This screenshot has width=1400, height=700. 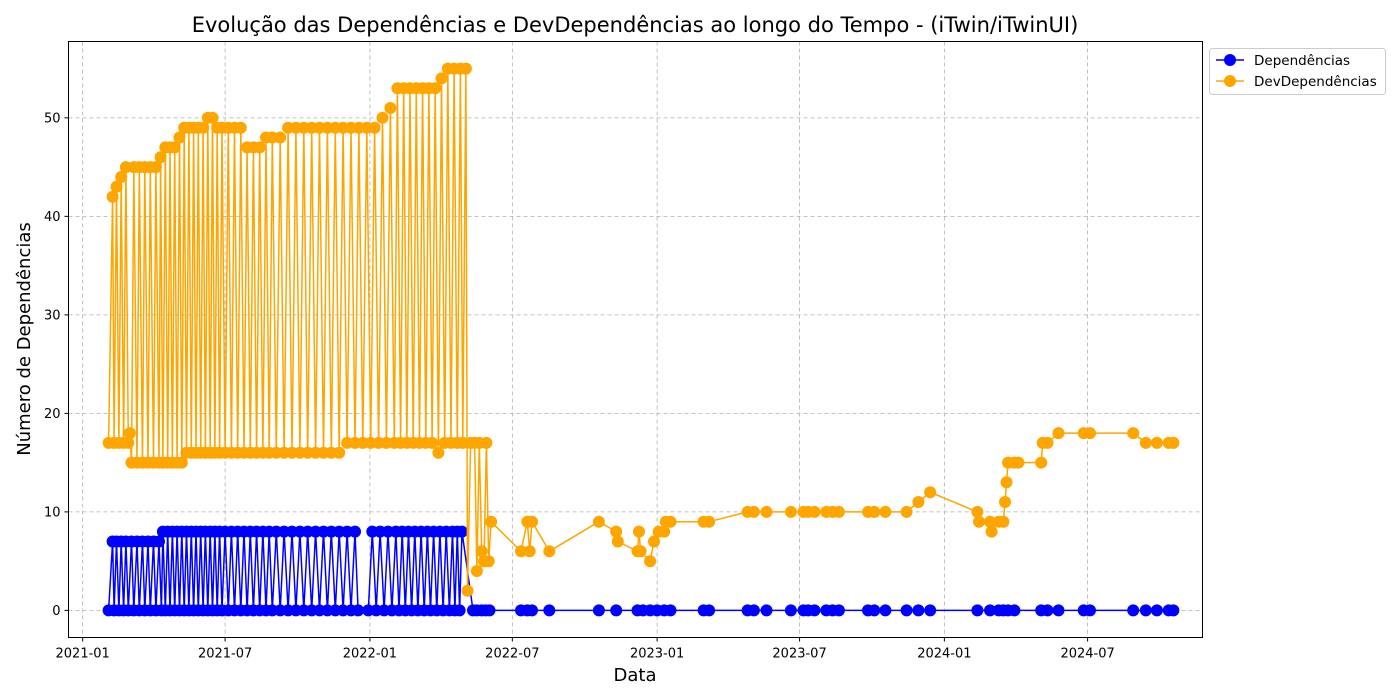 What do you see at coordinates (1230, 60) in the screenshot?
I see `legend-marker-dependencias` at bounding box center [1230, 60].